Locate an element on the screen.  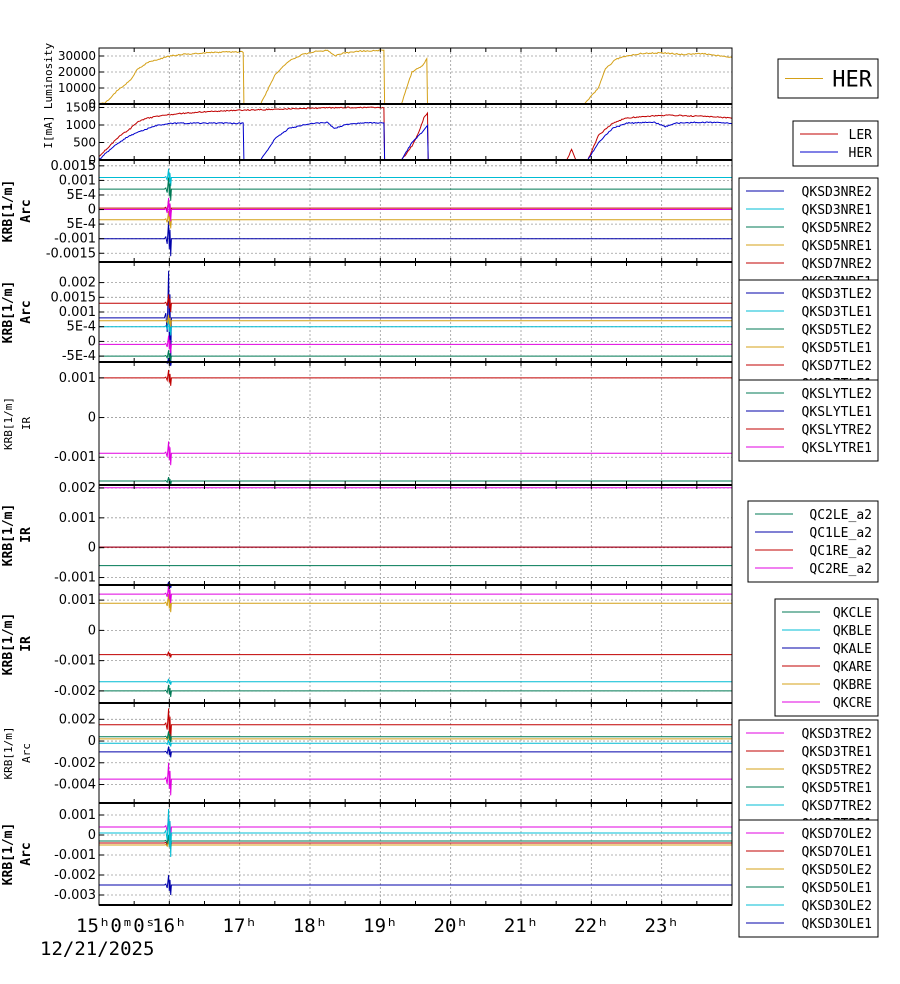
series-line-QKSLYTLE2 is located at coordinates (415, 481).